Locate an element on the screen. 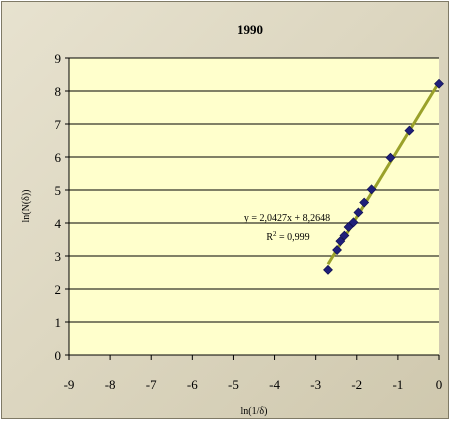  x-axis-label: ln(1/δ) is located at coordinates (254, 411).